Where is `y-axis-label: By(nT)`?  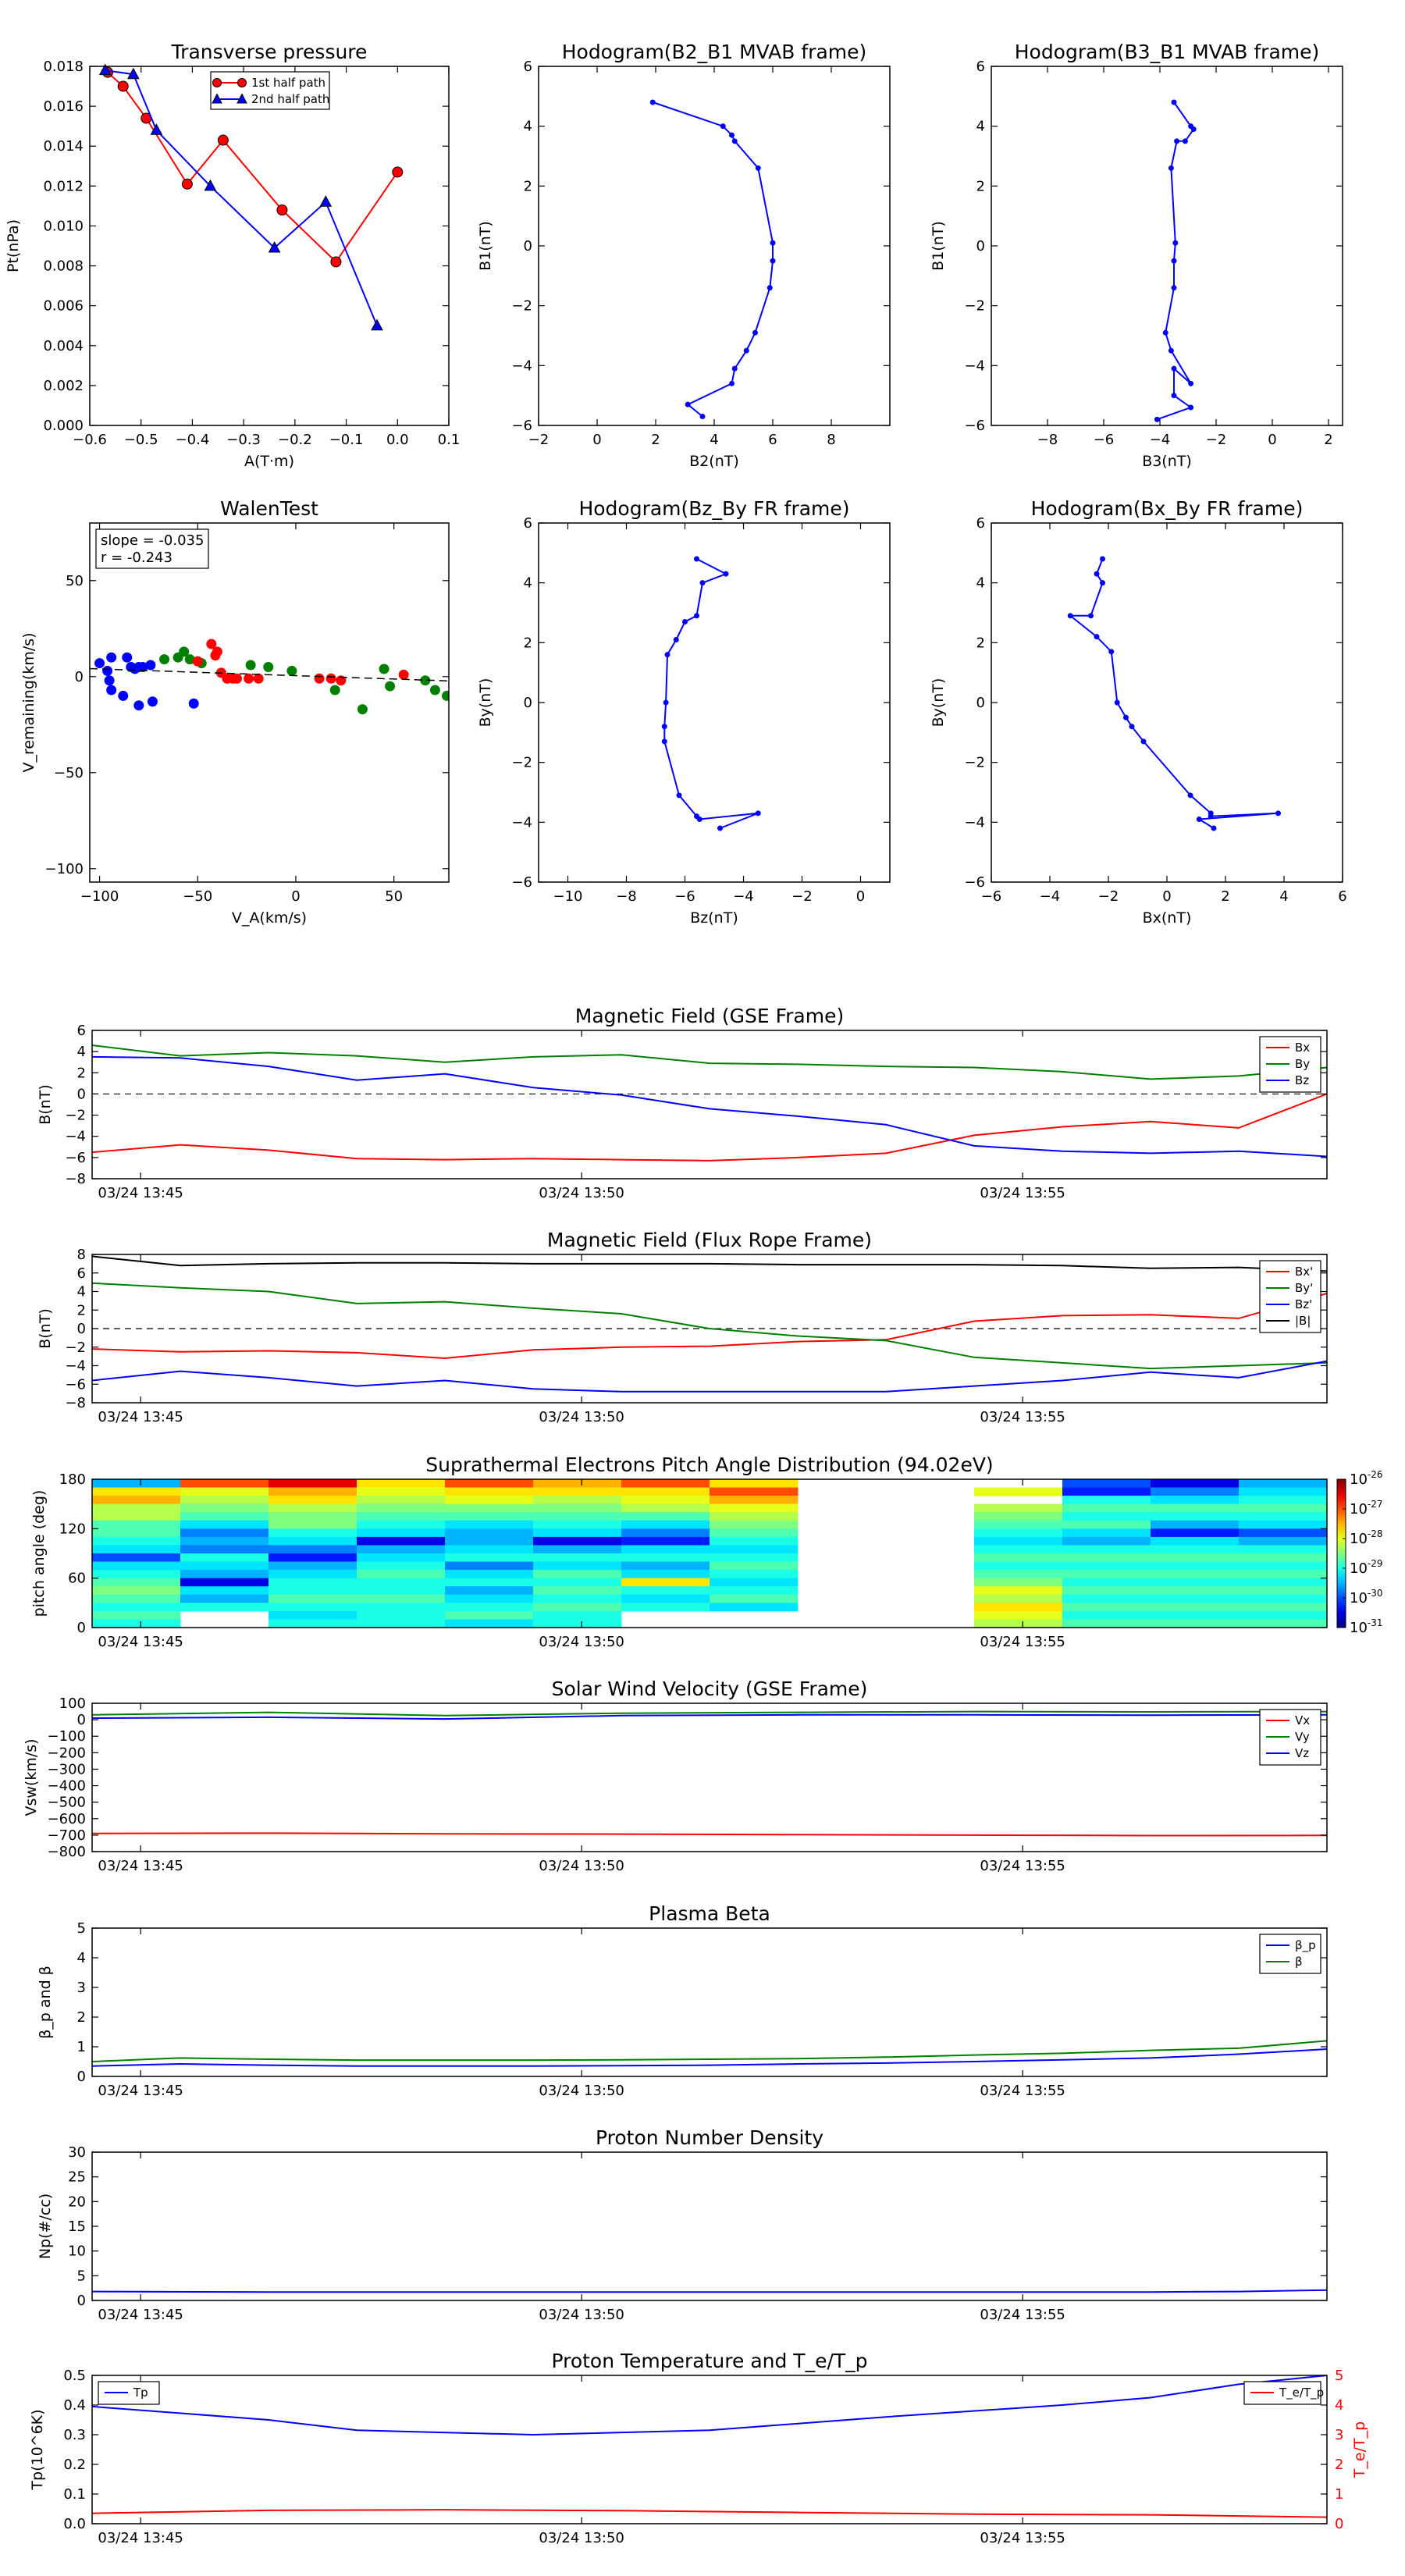 y-axis-label: By(nT) is located at coordinates (939, 703).